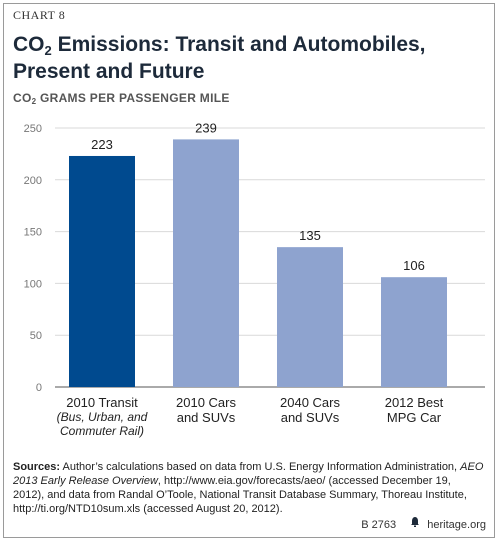 Image resolution: width=500 pixels, height=543 pixels. Describe the element at coordinates (102, 402) in the screenshot. I see `category-line: 2010 Transit` at that location.